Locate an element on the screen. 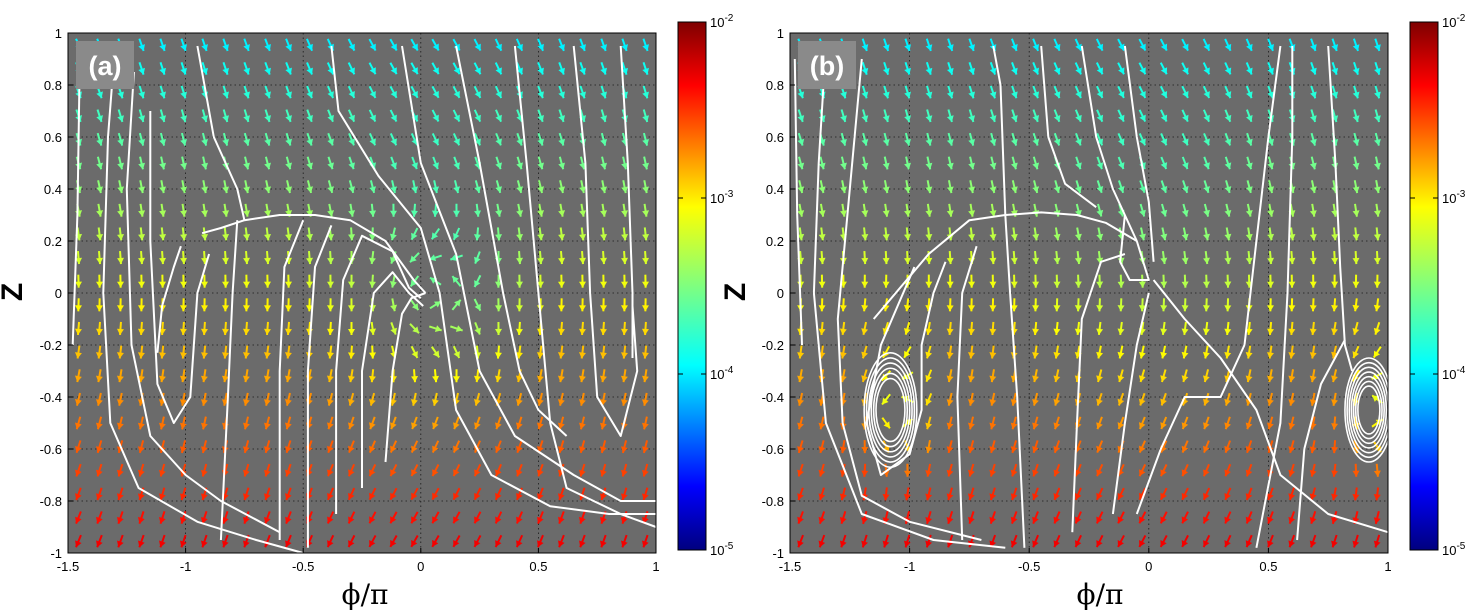  x-tick-label: -0.5 is located at coordinates (303, 566).